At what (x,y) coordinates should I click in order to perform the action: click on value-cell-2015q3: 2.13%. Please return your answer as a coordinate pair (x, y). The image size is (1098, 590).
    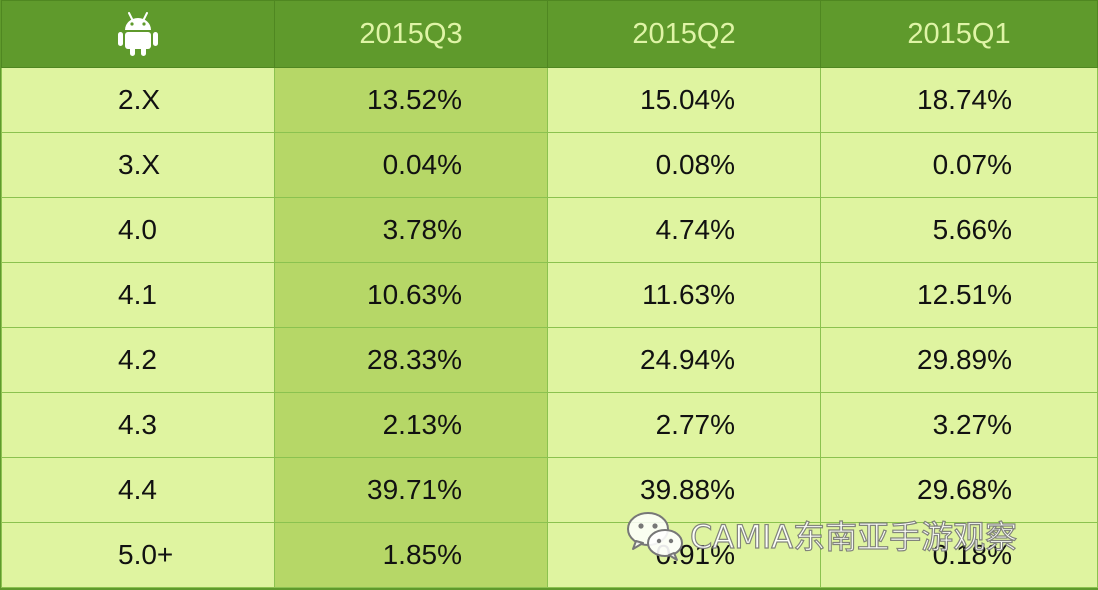
    Looking at the image, I should click on (411, 425).